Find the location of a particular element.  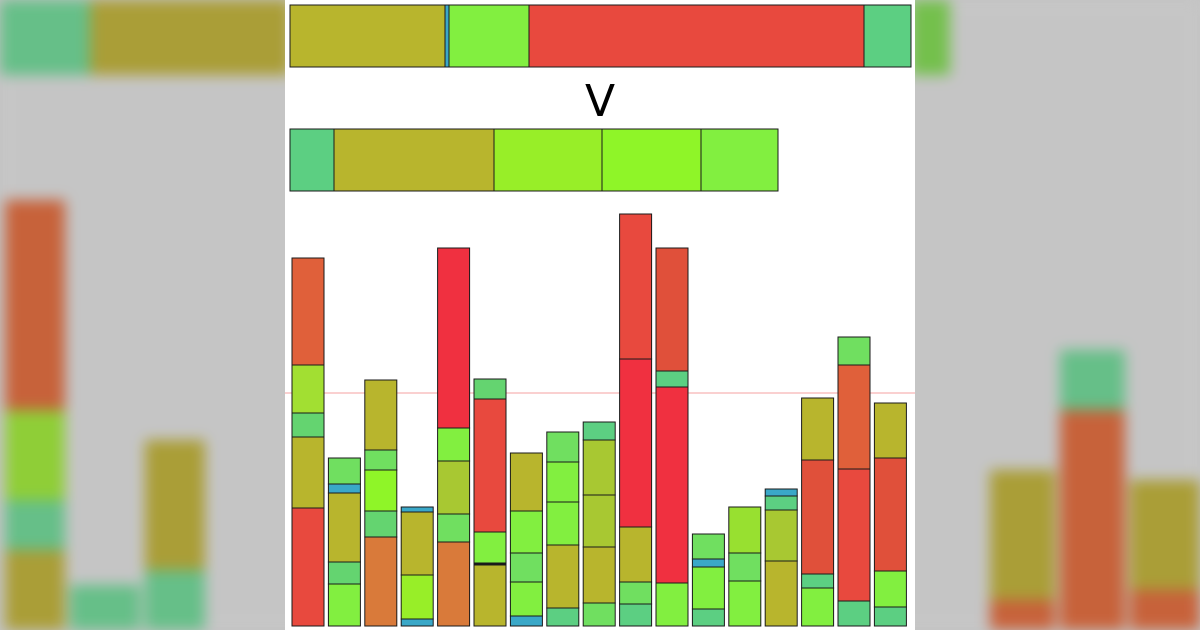

middle-strip is located at coordinates (534, 160).